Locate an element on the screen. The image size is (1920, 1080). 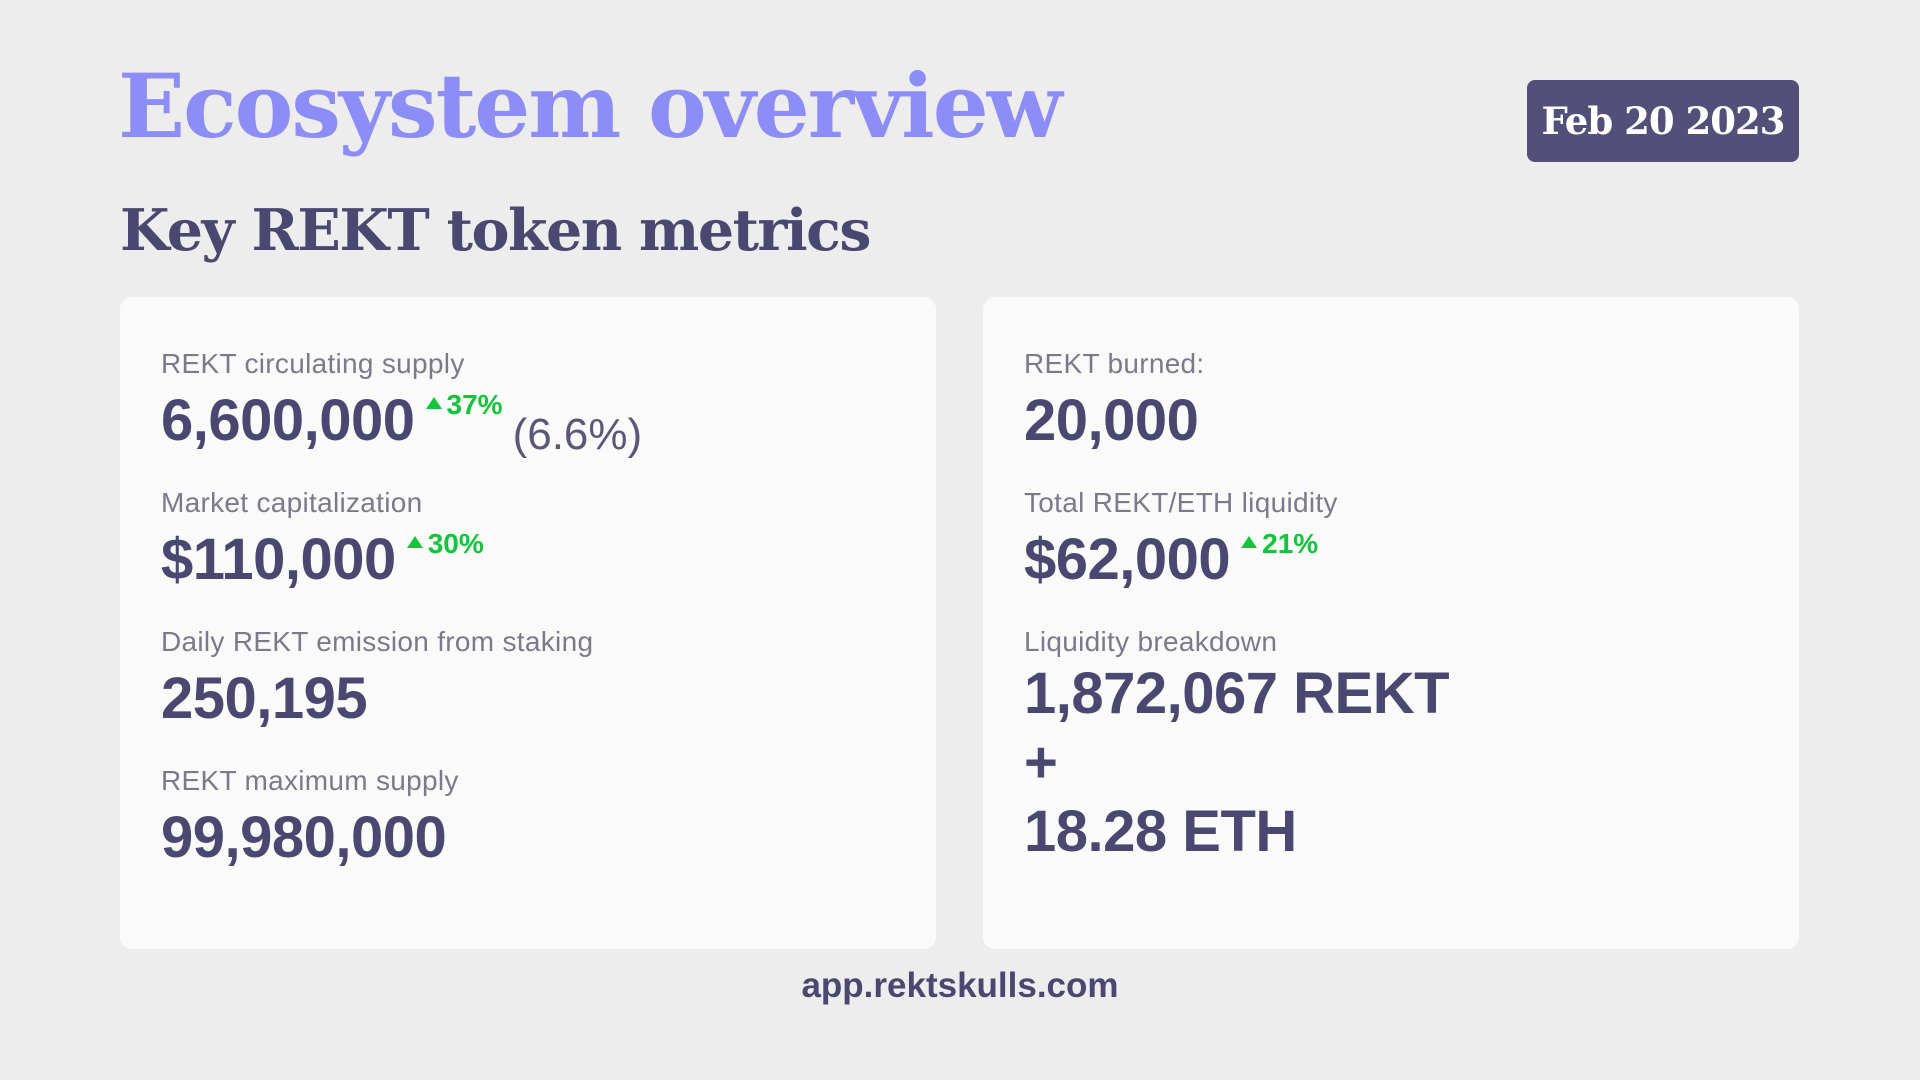
metric-value: 99,980,000 is located at coordinates (304, 837).